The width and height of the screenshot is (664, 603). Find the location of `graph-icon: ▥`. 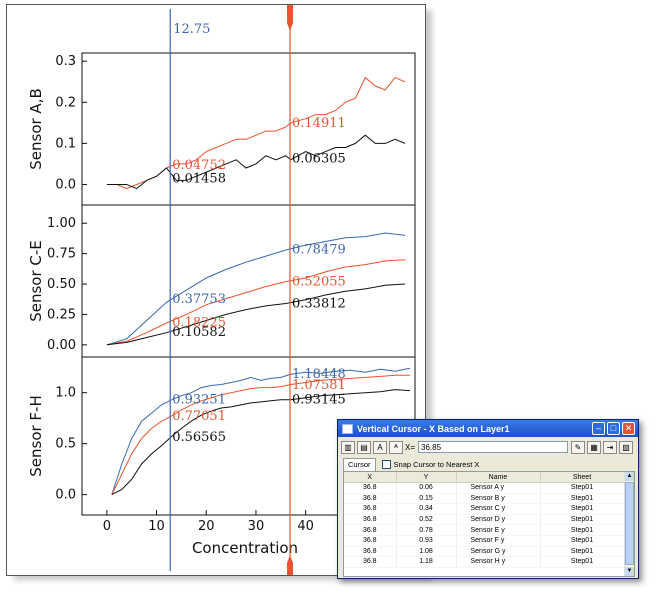

graph-icon: ▥ is located at coordinates (348, 447).